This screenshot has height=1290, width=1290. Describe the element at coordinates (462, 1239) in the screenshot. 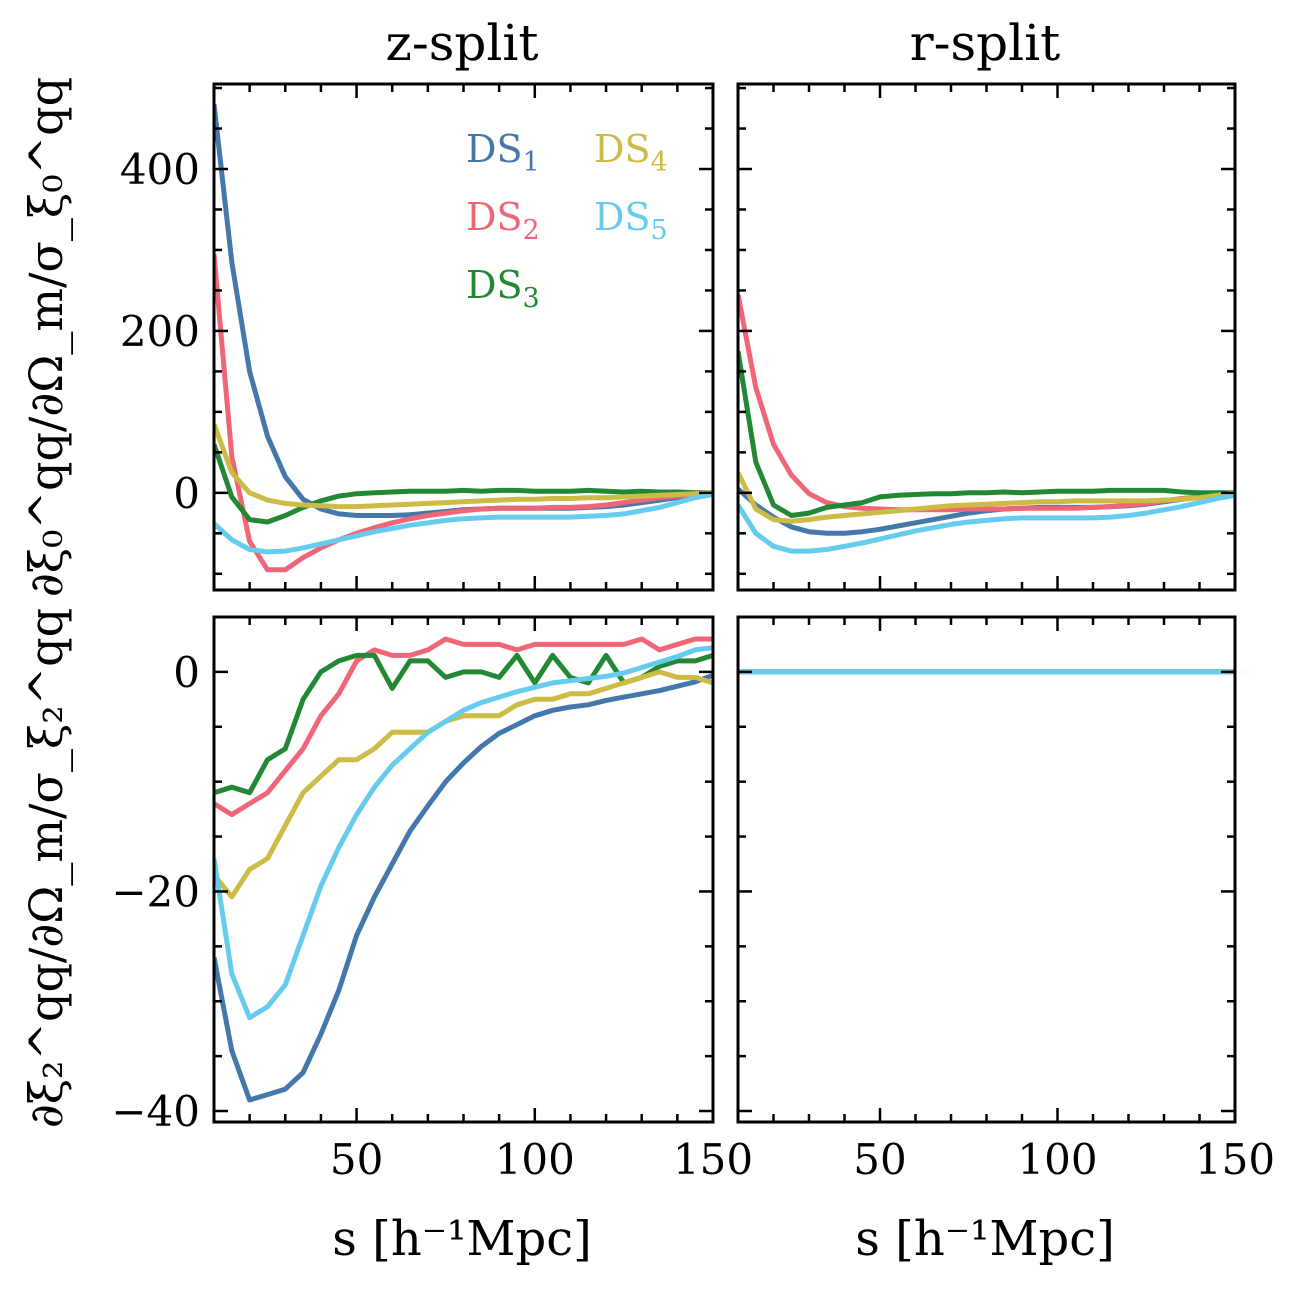

I see `xlabel-left-column: s [h⁻¹Mpc]` at that location.